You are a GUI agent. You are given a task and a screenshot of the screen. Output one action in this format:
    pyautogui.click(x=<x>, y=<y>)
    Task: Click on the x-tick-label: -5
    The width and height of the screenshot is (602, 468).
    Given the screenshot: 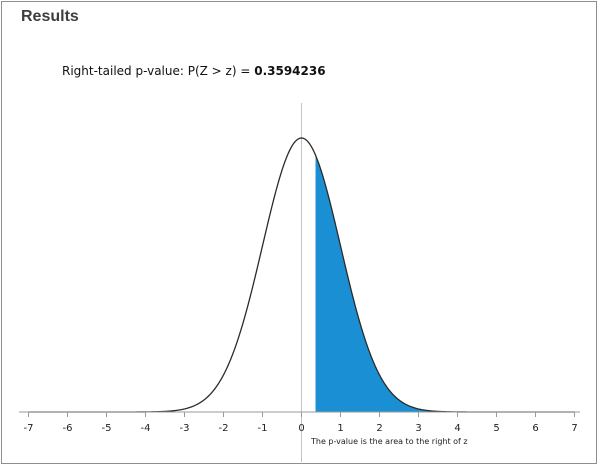 What is the action you would take?
    pyautogui.click(x=107, y=428)
    